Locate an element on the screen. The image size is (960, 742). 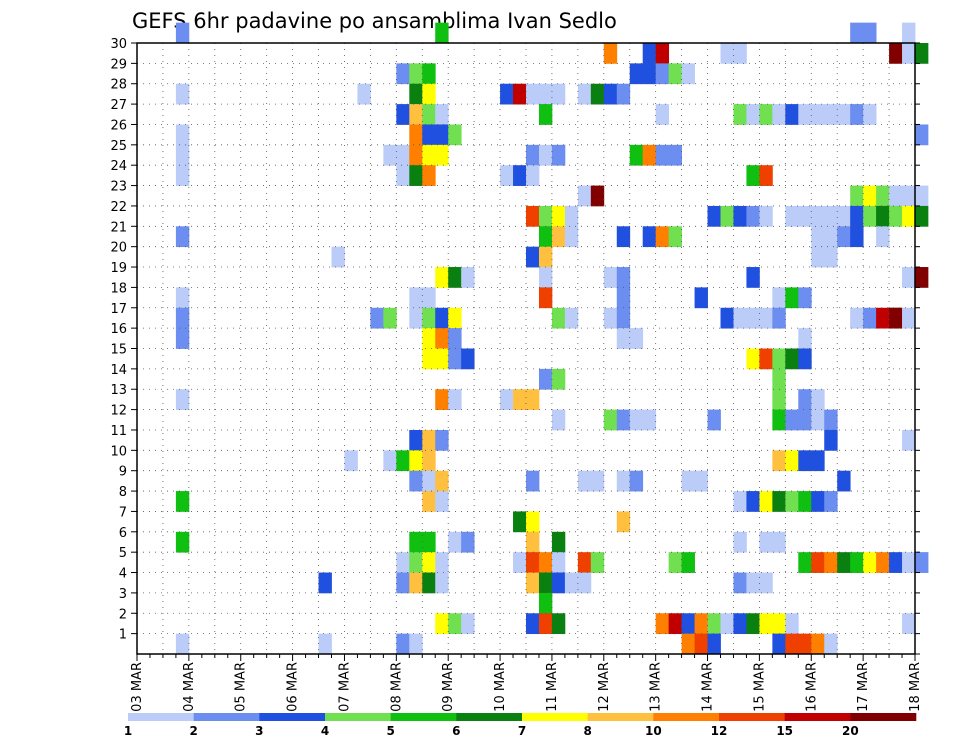
y-tick-label: 19 is located at coordinates (118, 268).